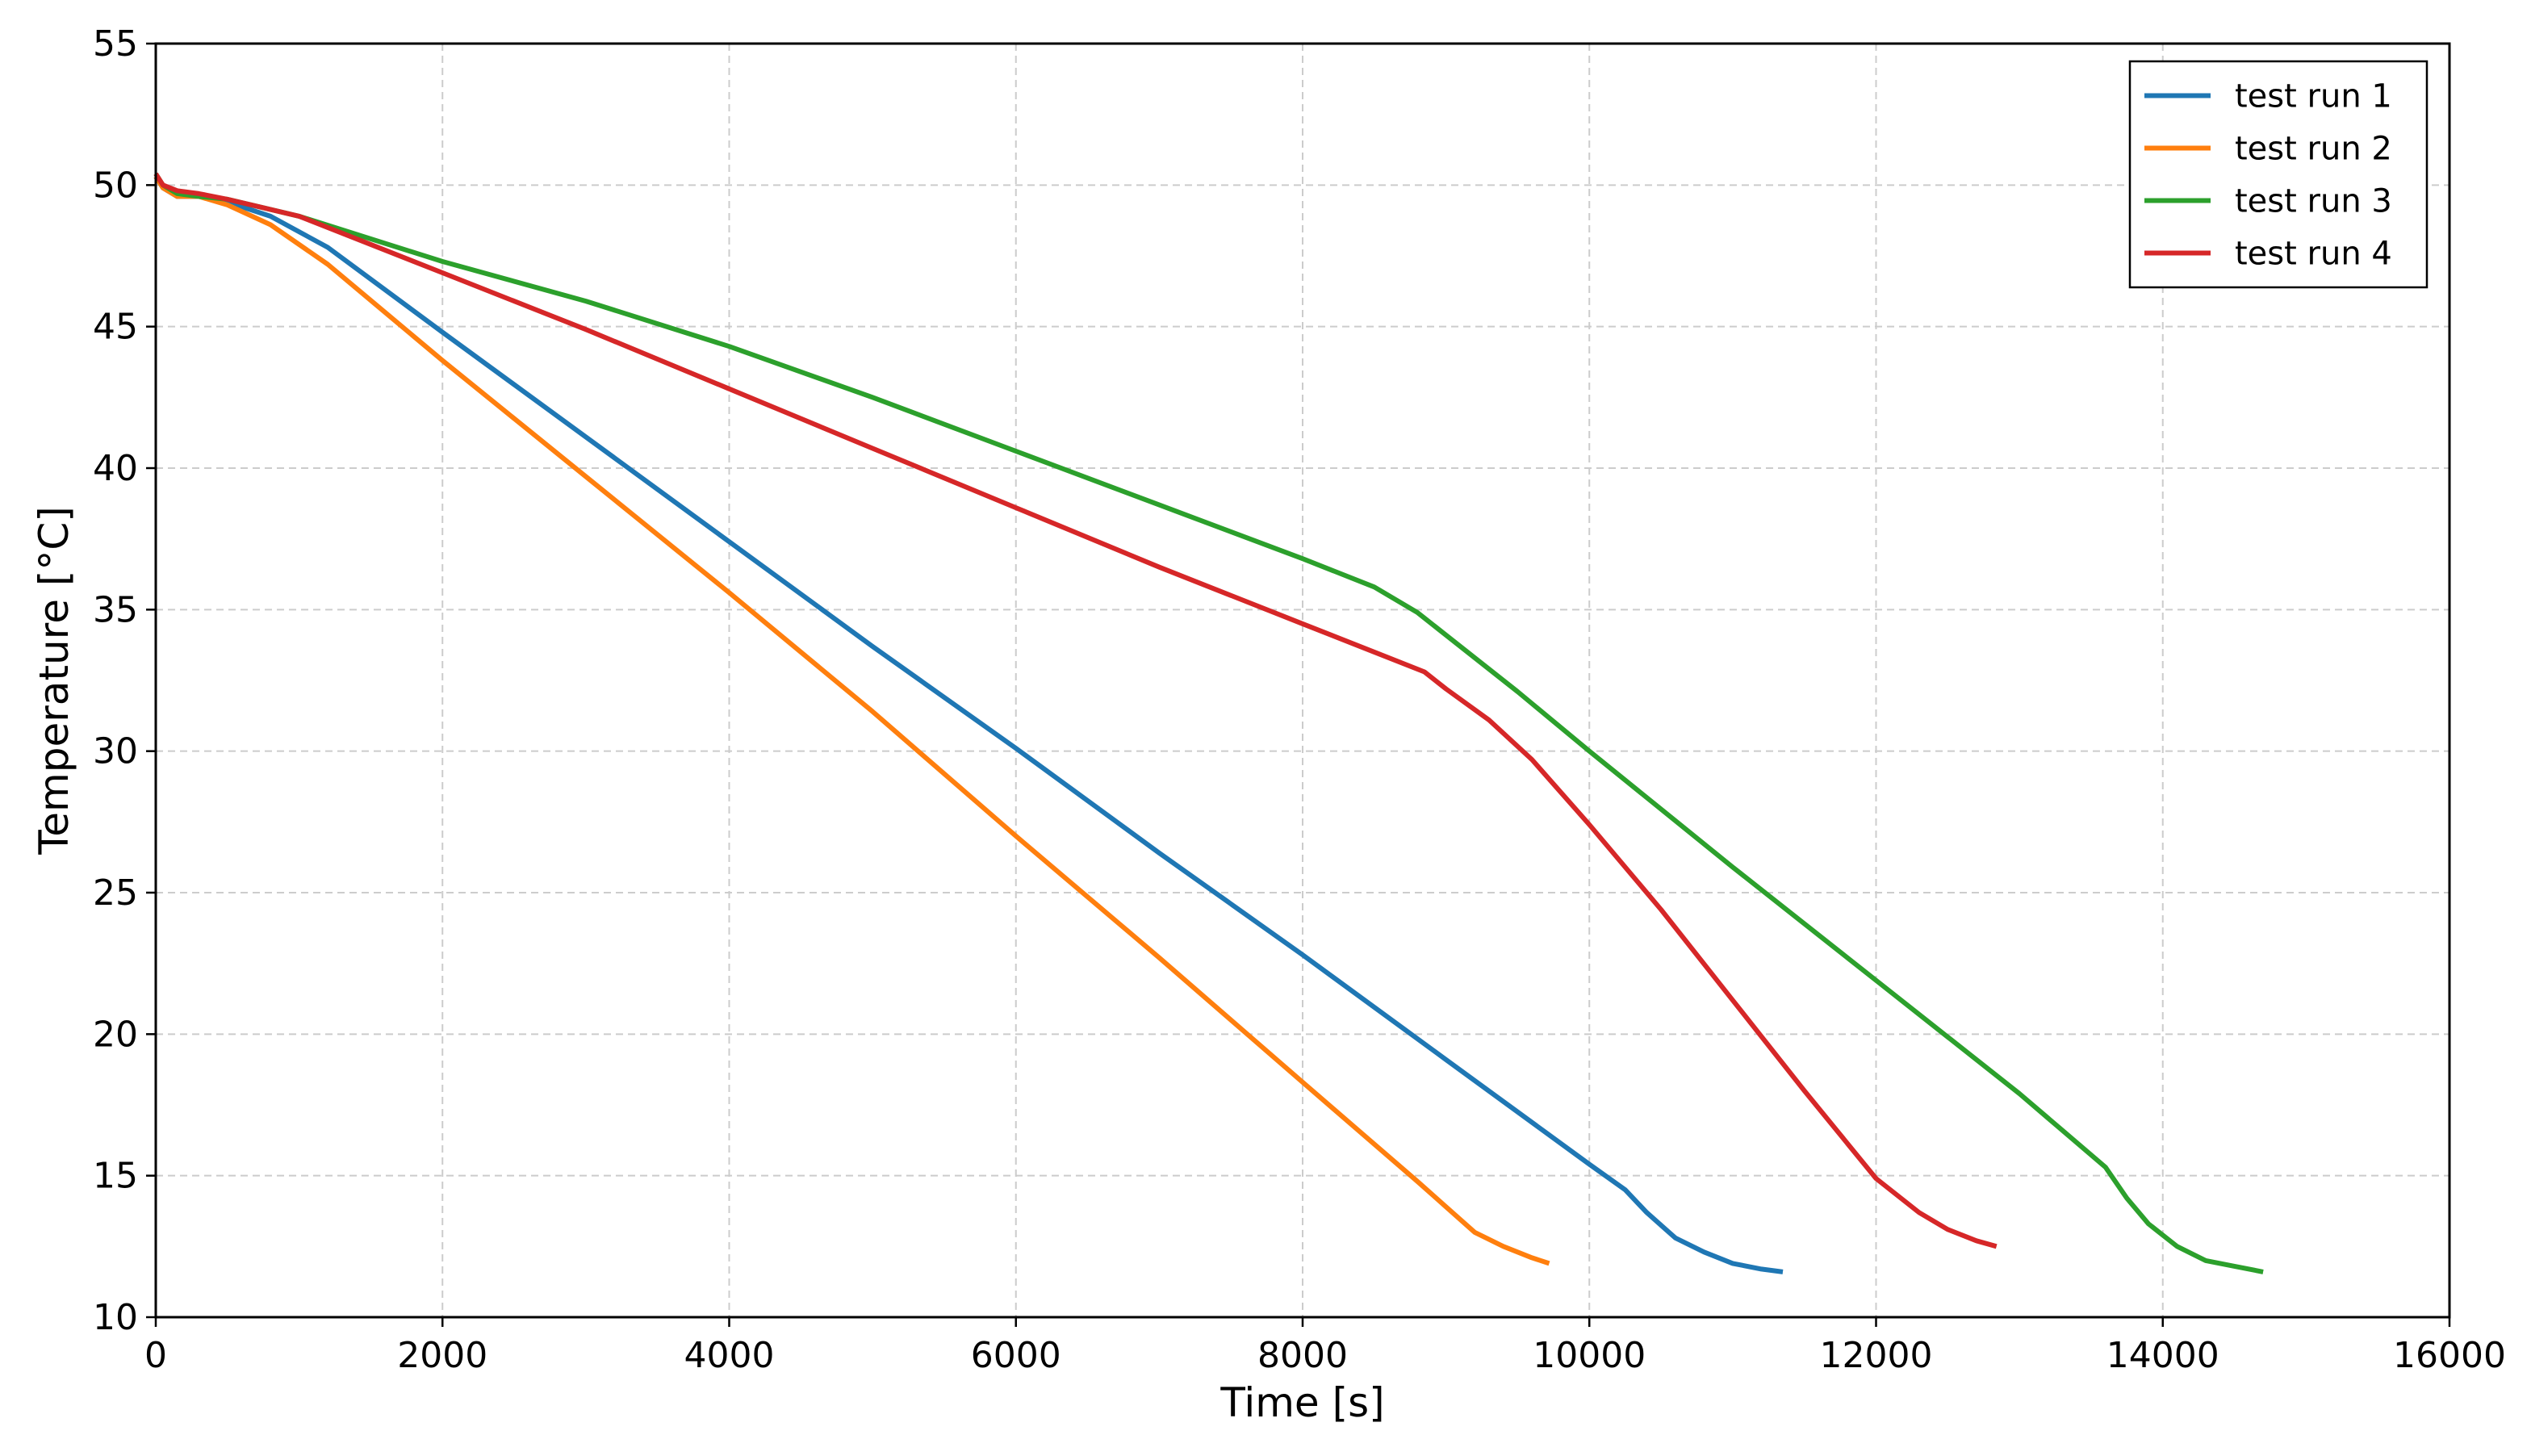 The height and width of the screenshot is (1456, 2531). What do you see at coordinates (155, 1355) in the screenshot?
I see `x-tick-label: 0` at bounding box center [155, 1355].